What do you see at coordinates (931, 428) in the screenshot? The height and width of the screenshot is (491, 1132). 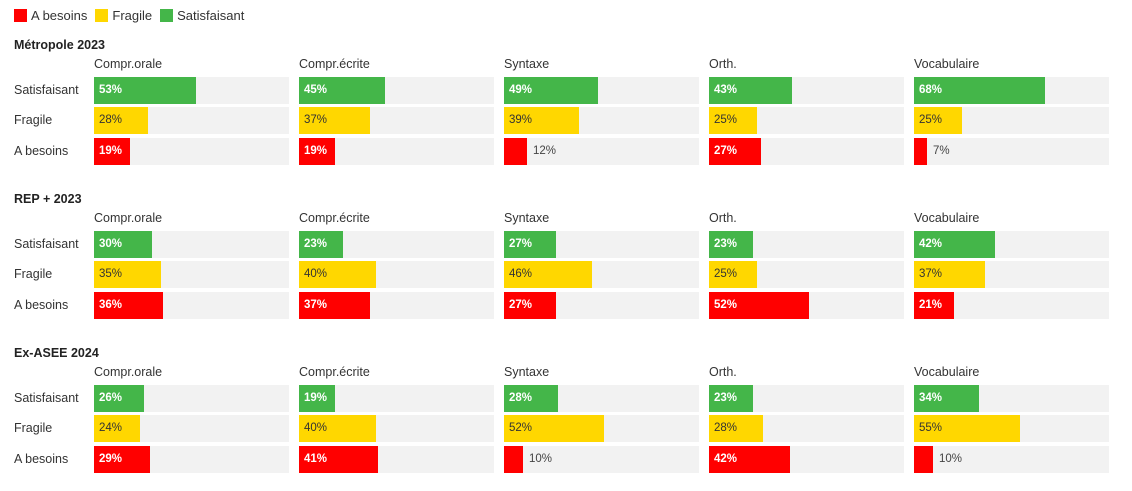 I see `data-label: 55%` at bounding box center [931, 428].